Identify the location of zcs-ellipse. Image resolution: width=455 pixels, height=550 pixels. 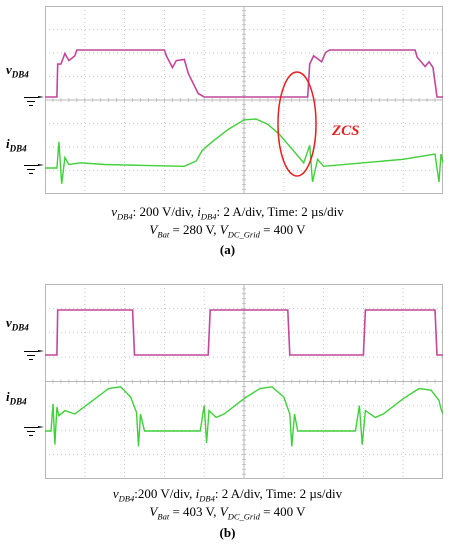
(297, 124).